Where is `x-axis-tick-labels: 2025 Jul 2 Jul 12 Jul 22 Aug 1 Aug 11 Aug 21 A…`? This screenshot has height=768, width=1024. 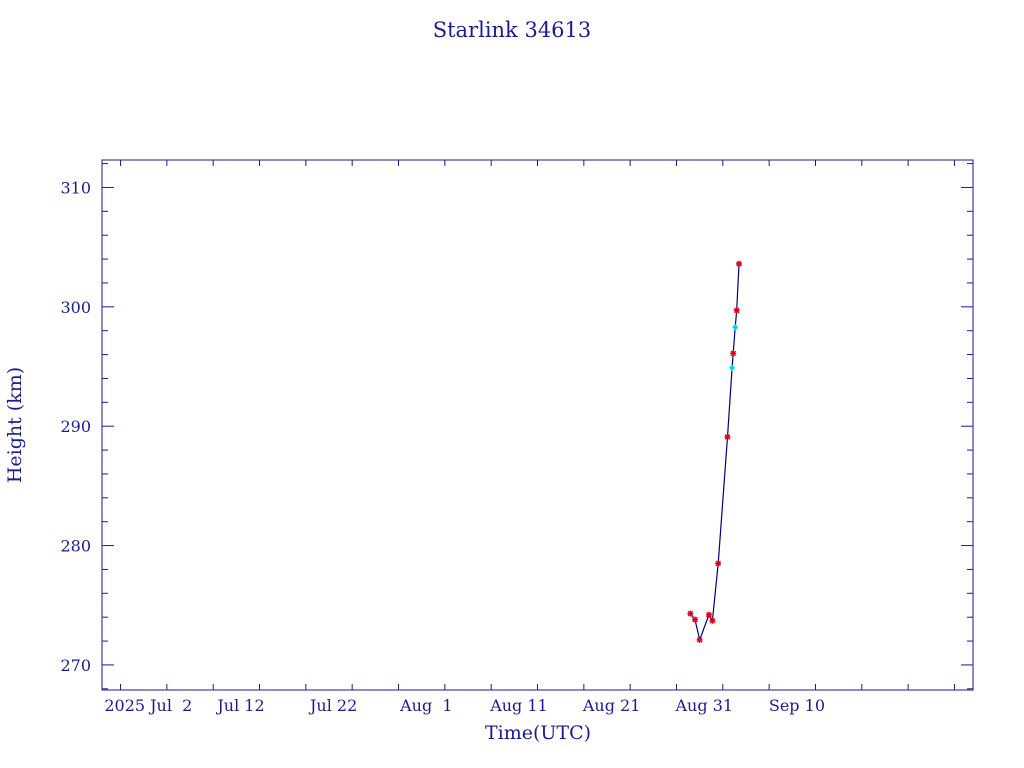 x-axis-tick-labels: 2025 Jul 2 Jul 12 Jul 22 Aug 1 Aug 11 Aug 21 A… is located at coordinates (464, 705).